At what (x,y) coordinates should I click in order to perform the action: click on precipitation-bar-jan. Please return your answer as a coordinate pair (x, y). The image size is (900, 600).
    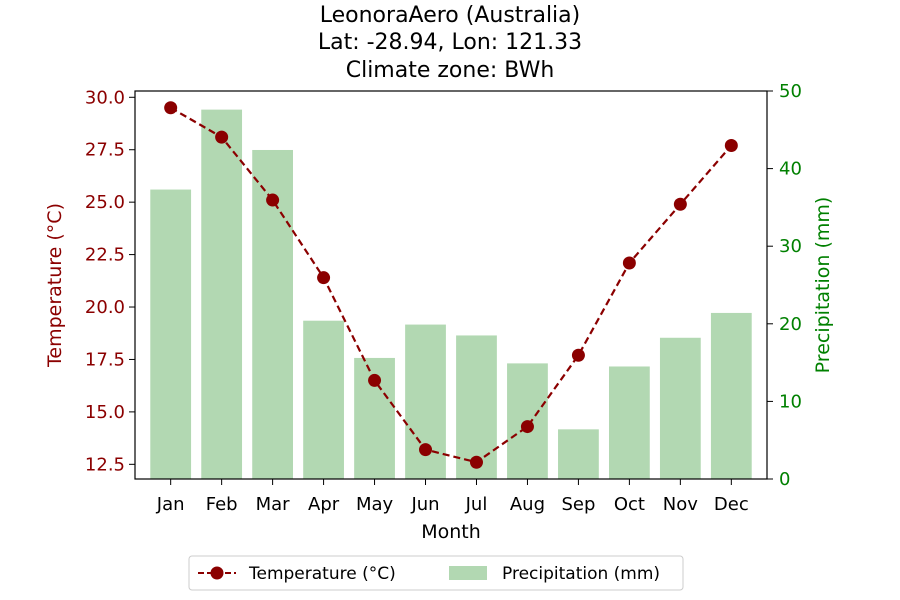
    Looking at the image, I should click on (171, 334).